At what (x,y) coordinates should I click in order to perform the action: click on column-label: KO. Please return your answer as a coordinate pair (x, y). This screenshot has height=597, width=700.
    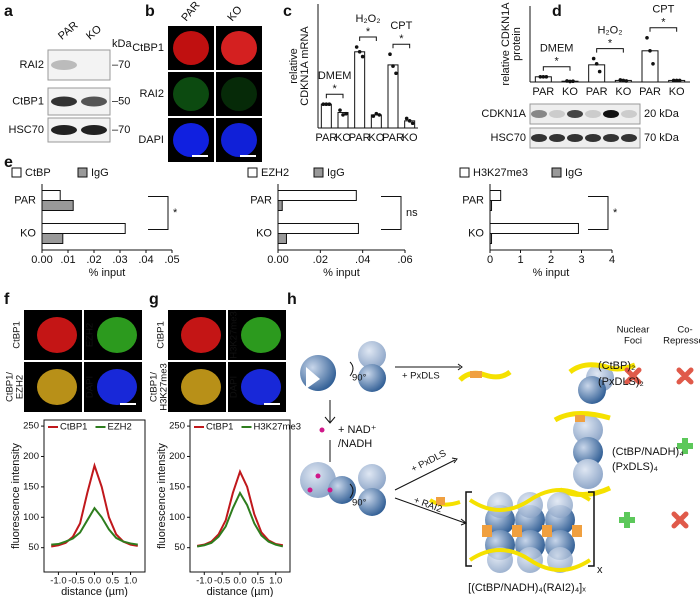
    Looking at the image, I should click on (235, 14).